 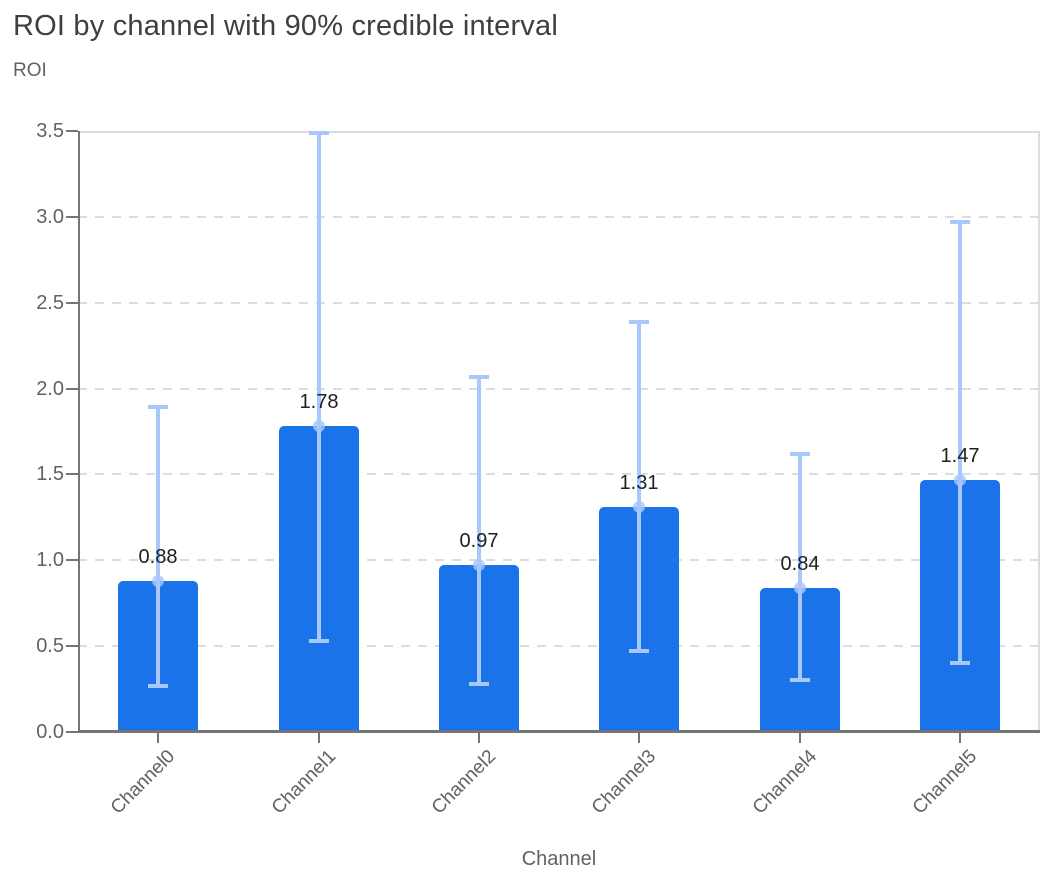 What do you see at coordinates (72, 131) in the screenshot?
I see `y-tick-mark-3.5` at bounding box center [72, 131].